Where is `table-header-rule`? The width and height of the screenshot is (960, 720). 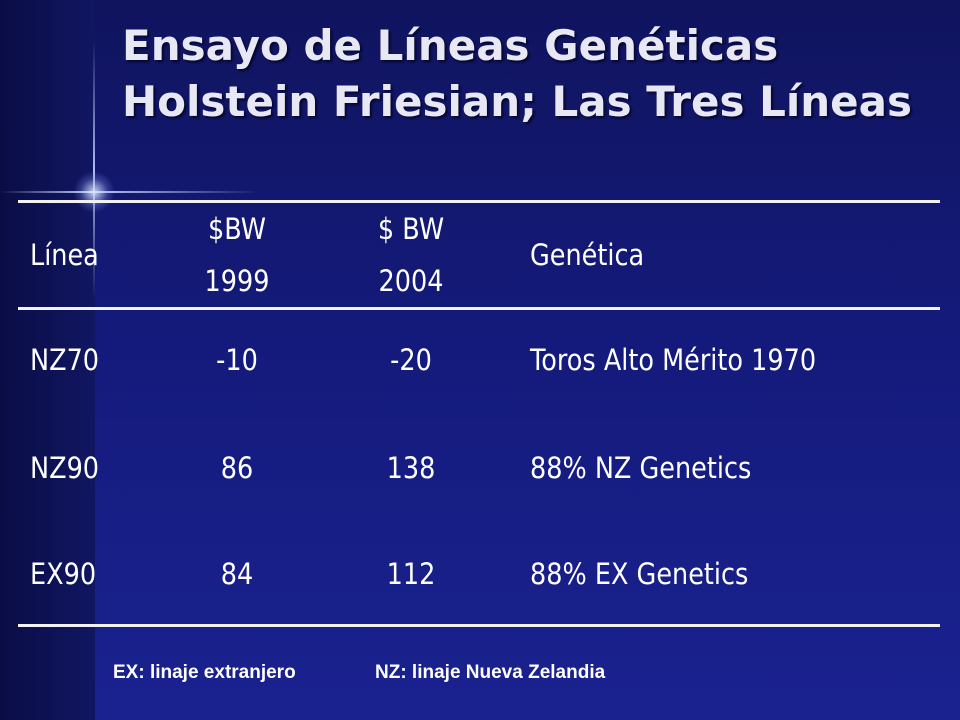
table-header-rule is located at coordinates (479, 308).